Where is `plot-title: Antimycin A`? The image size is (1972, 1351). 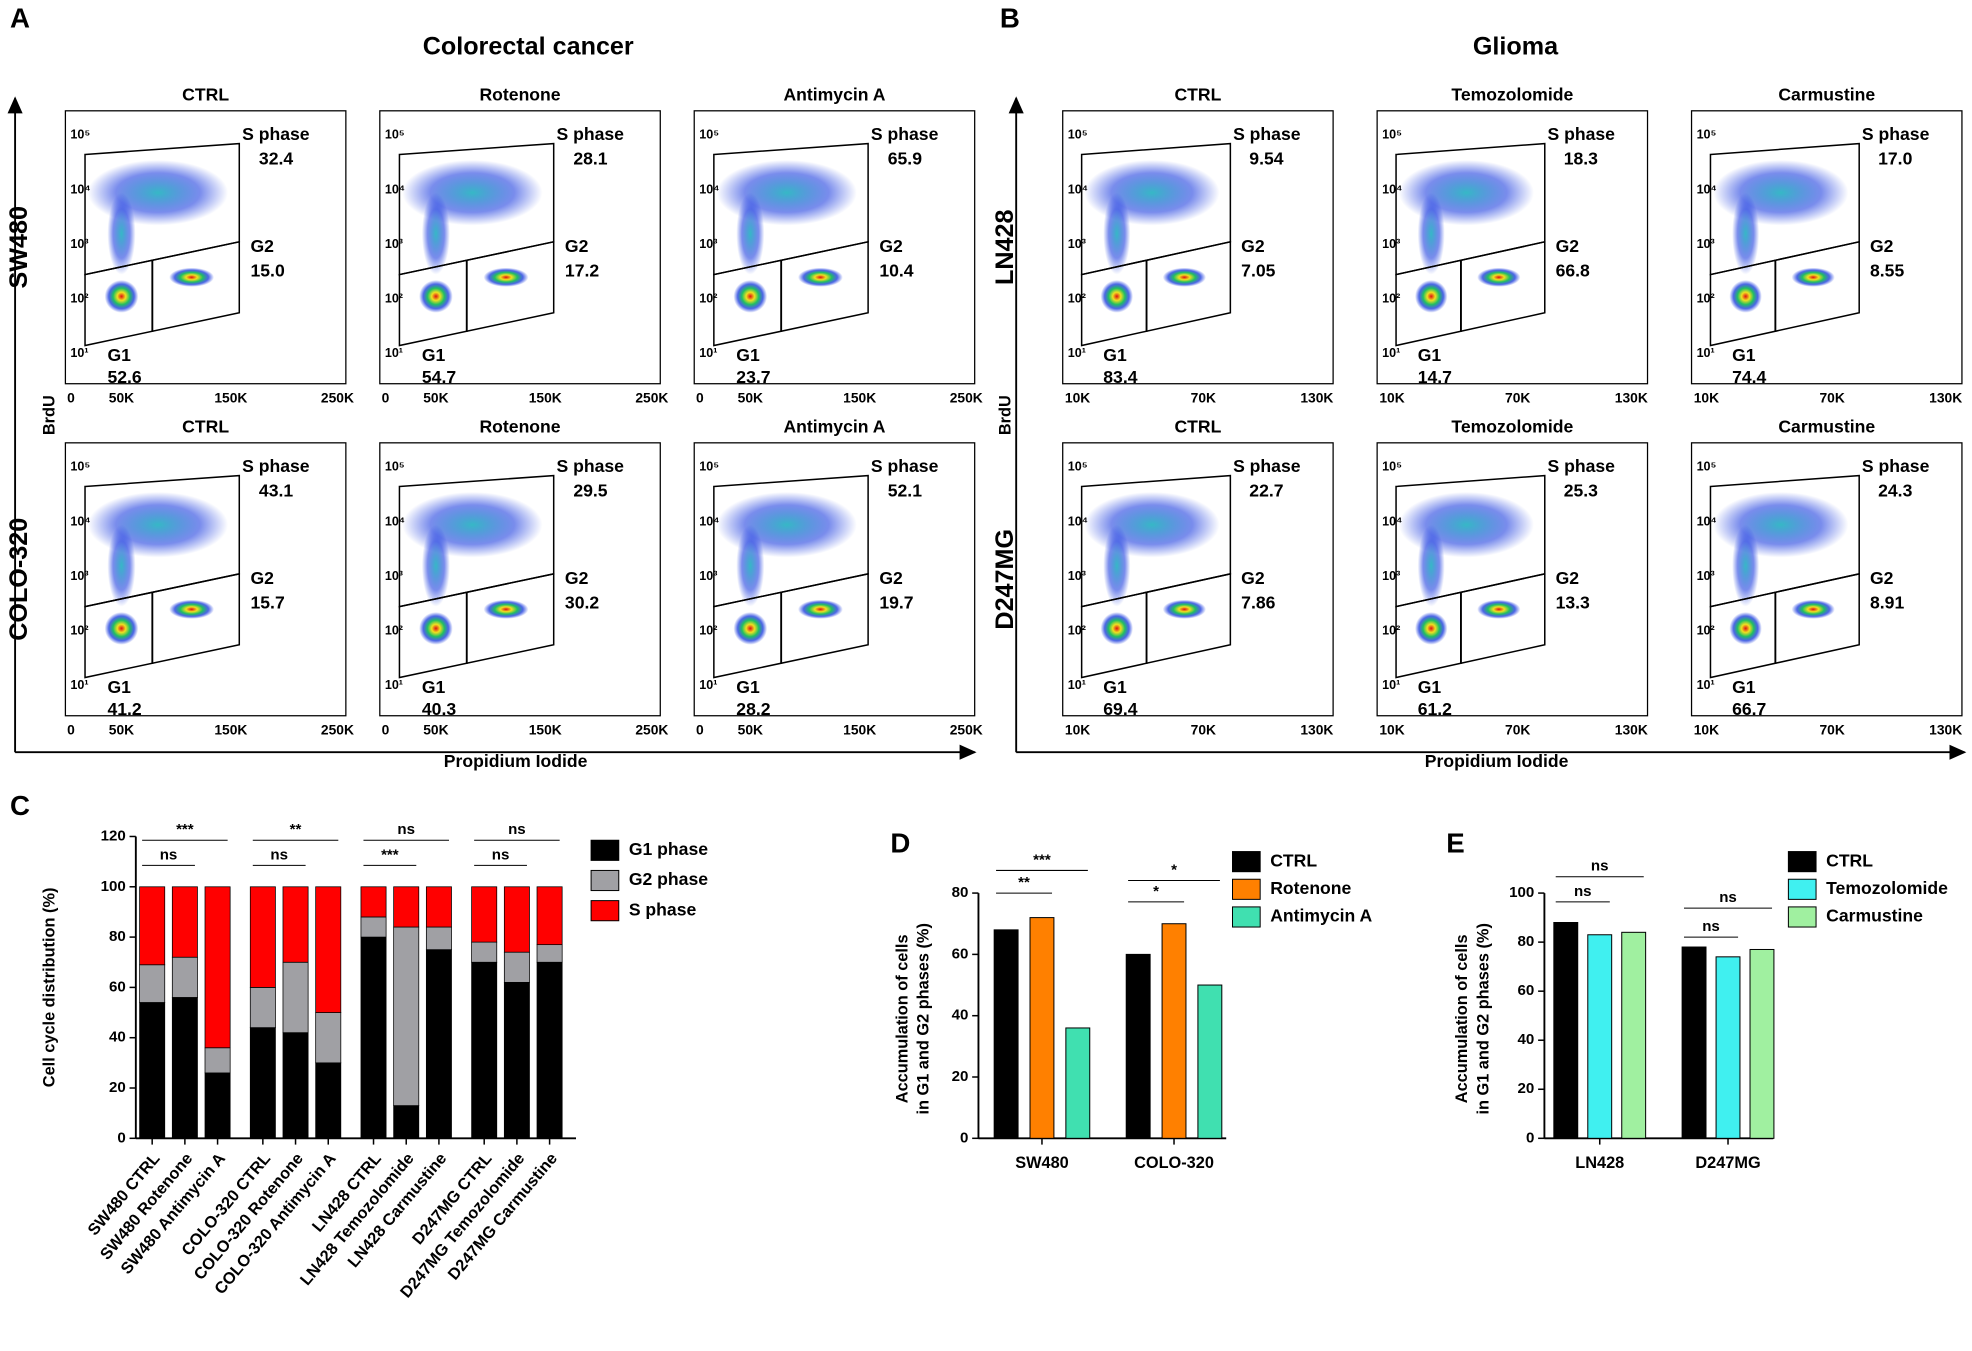 plot-title: Antimycin A is located at coordinates (834, 426).